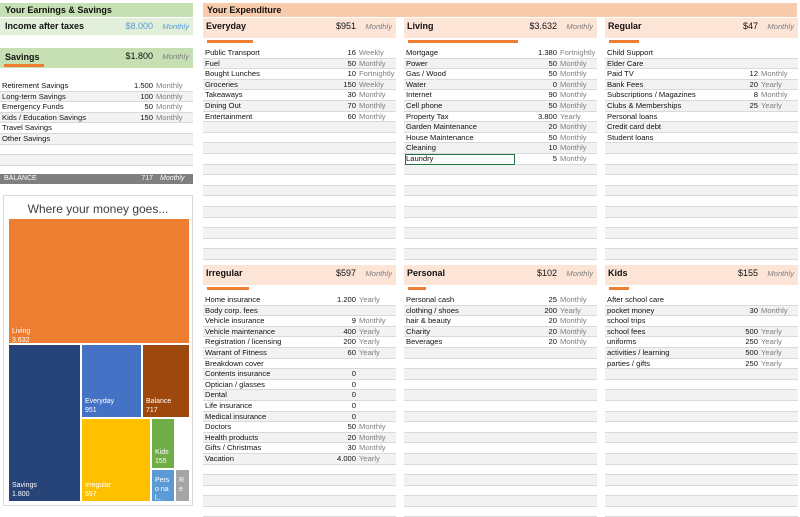 The image size is (800, 517). Describe the element at coordinates (299, 385) in the screenshot. I see `table-row: Optician / glasses 0` at that location.